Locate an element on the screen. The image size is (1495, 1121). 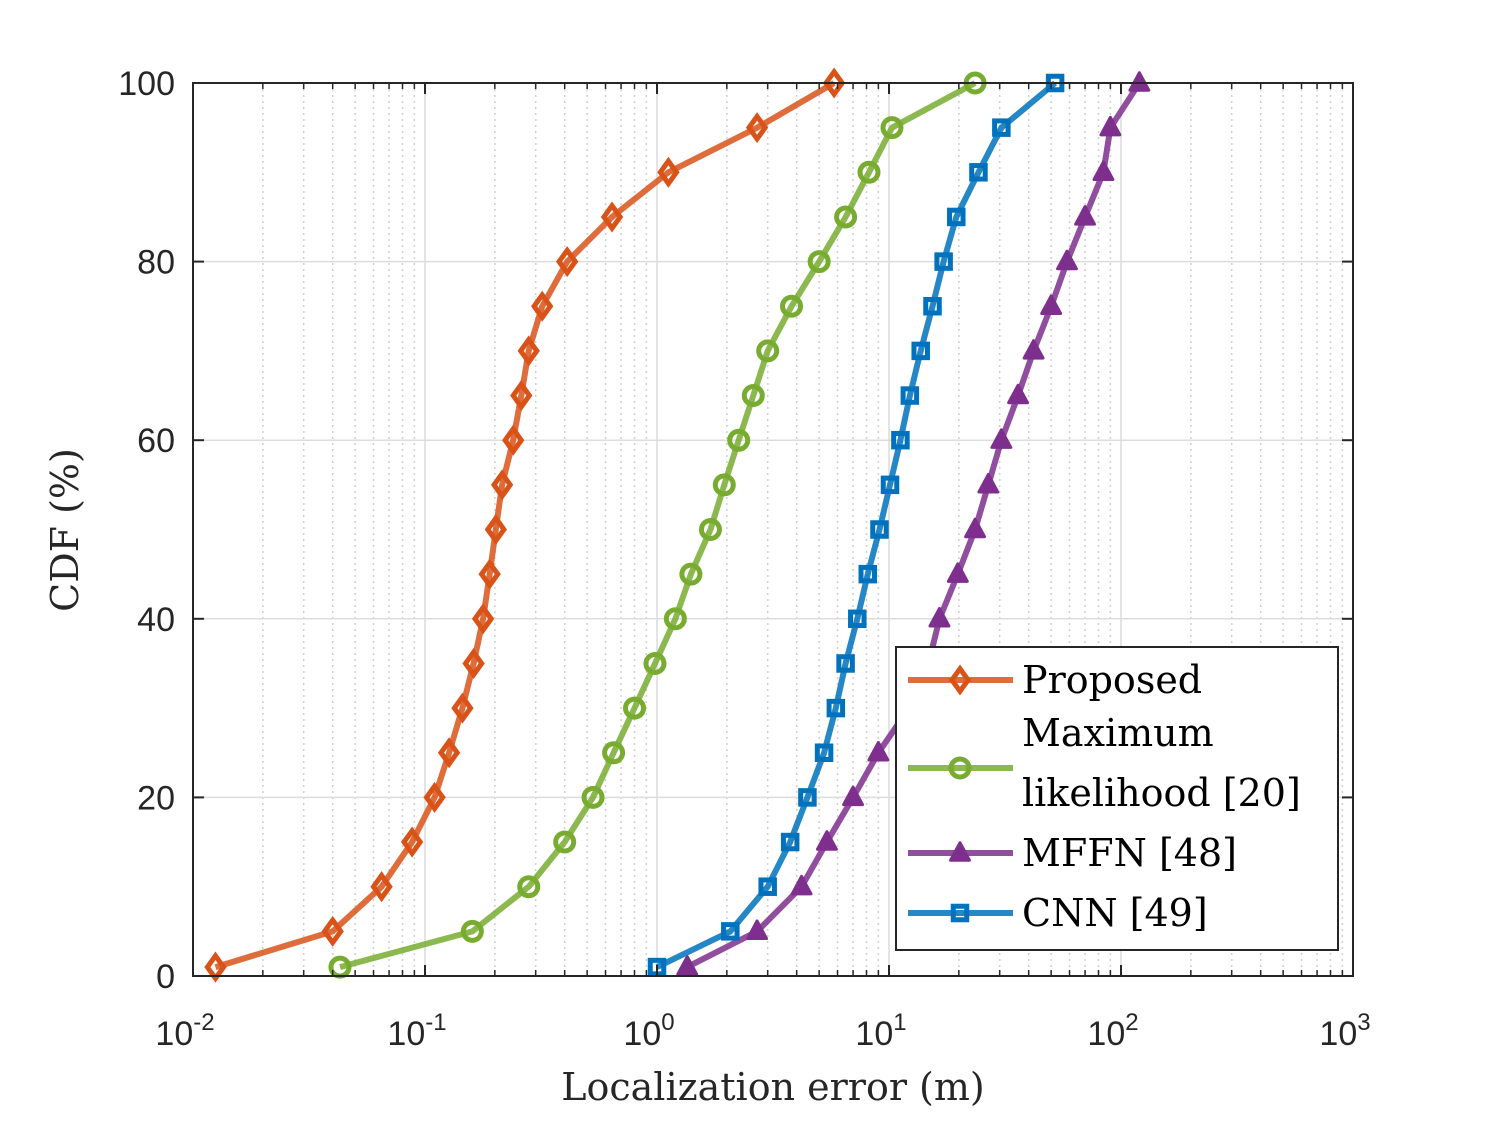
y-tick-label: 60 is located at coordinates (156, 441).